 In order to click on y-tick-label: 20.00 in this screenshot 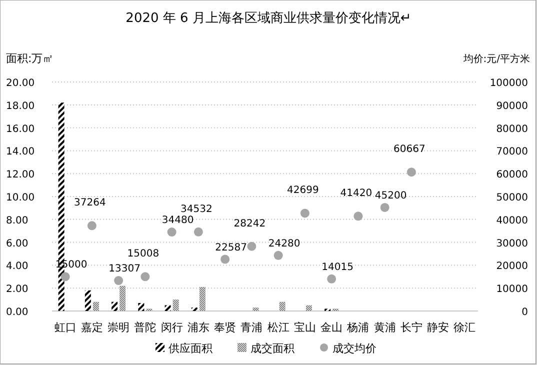, I will do `click(20, 83)`.